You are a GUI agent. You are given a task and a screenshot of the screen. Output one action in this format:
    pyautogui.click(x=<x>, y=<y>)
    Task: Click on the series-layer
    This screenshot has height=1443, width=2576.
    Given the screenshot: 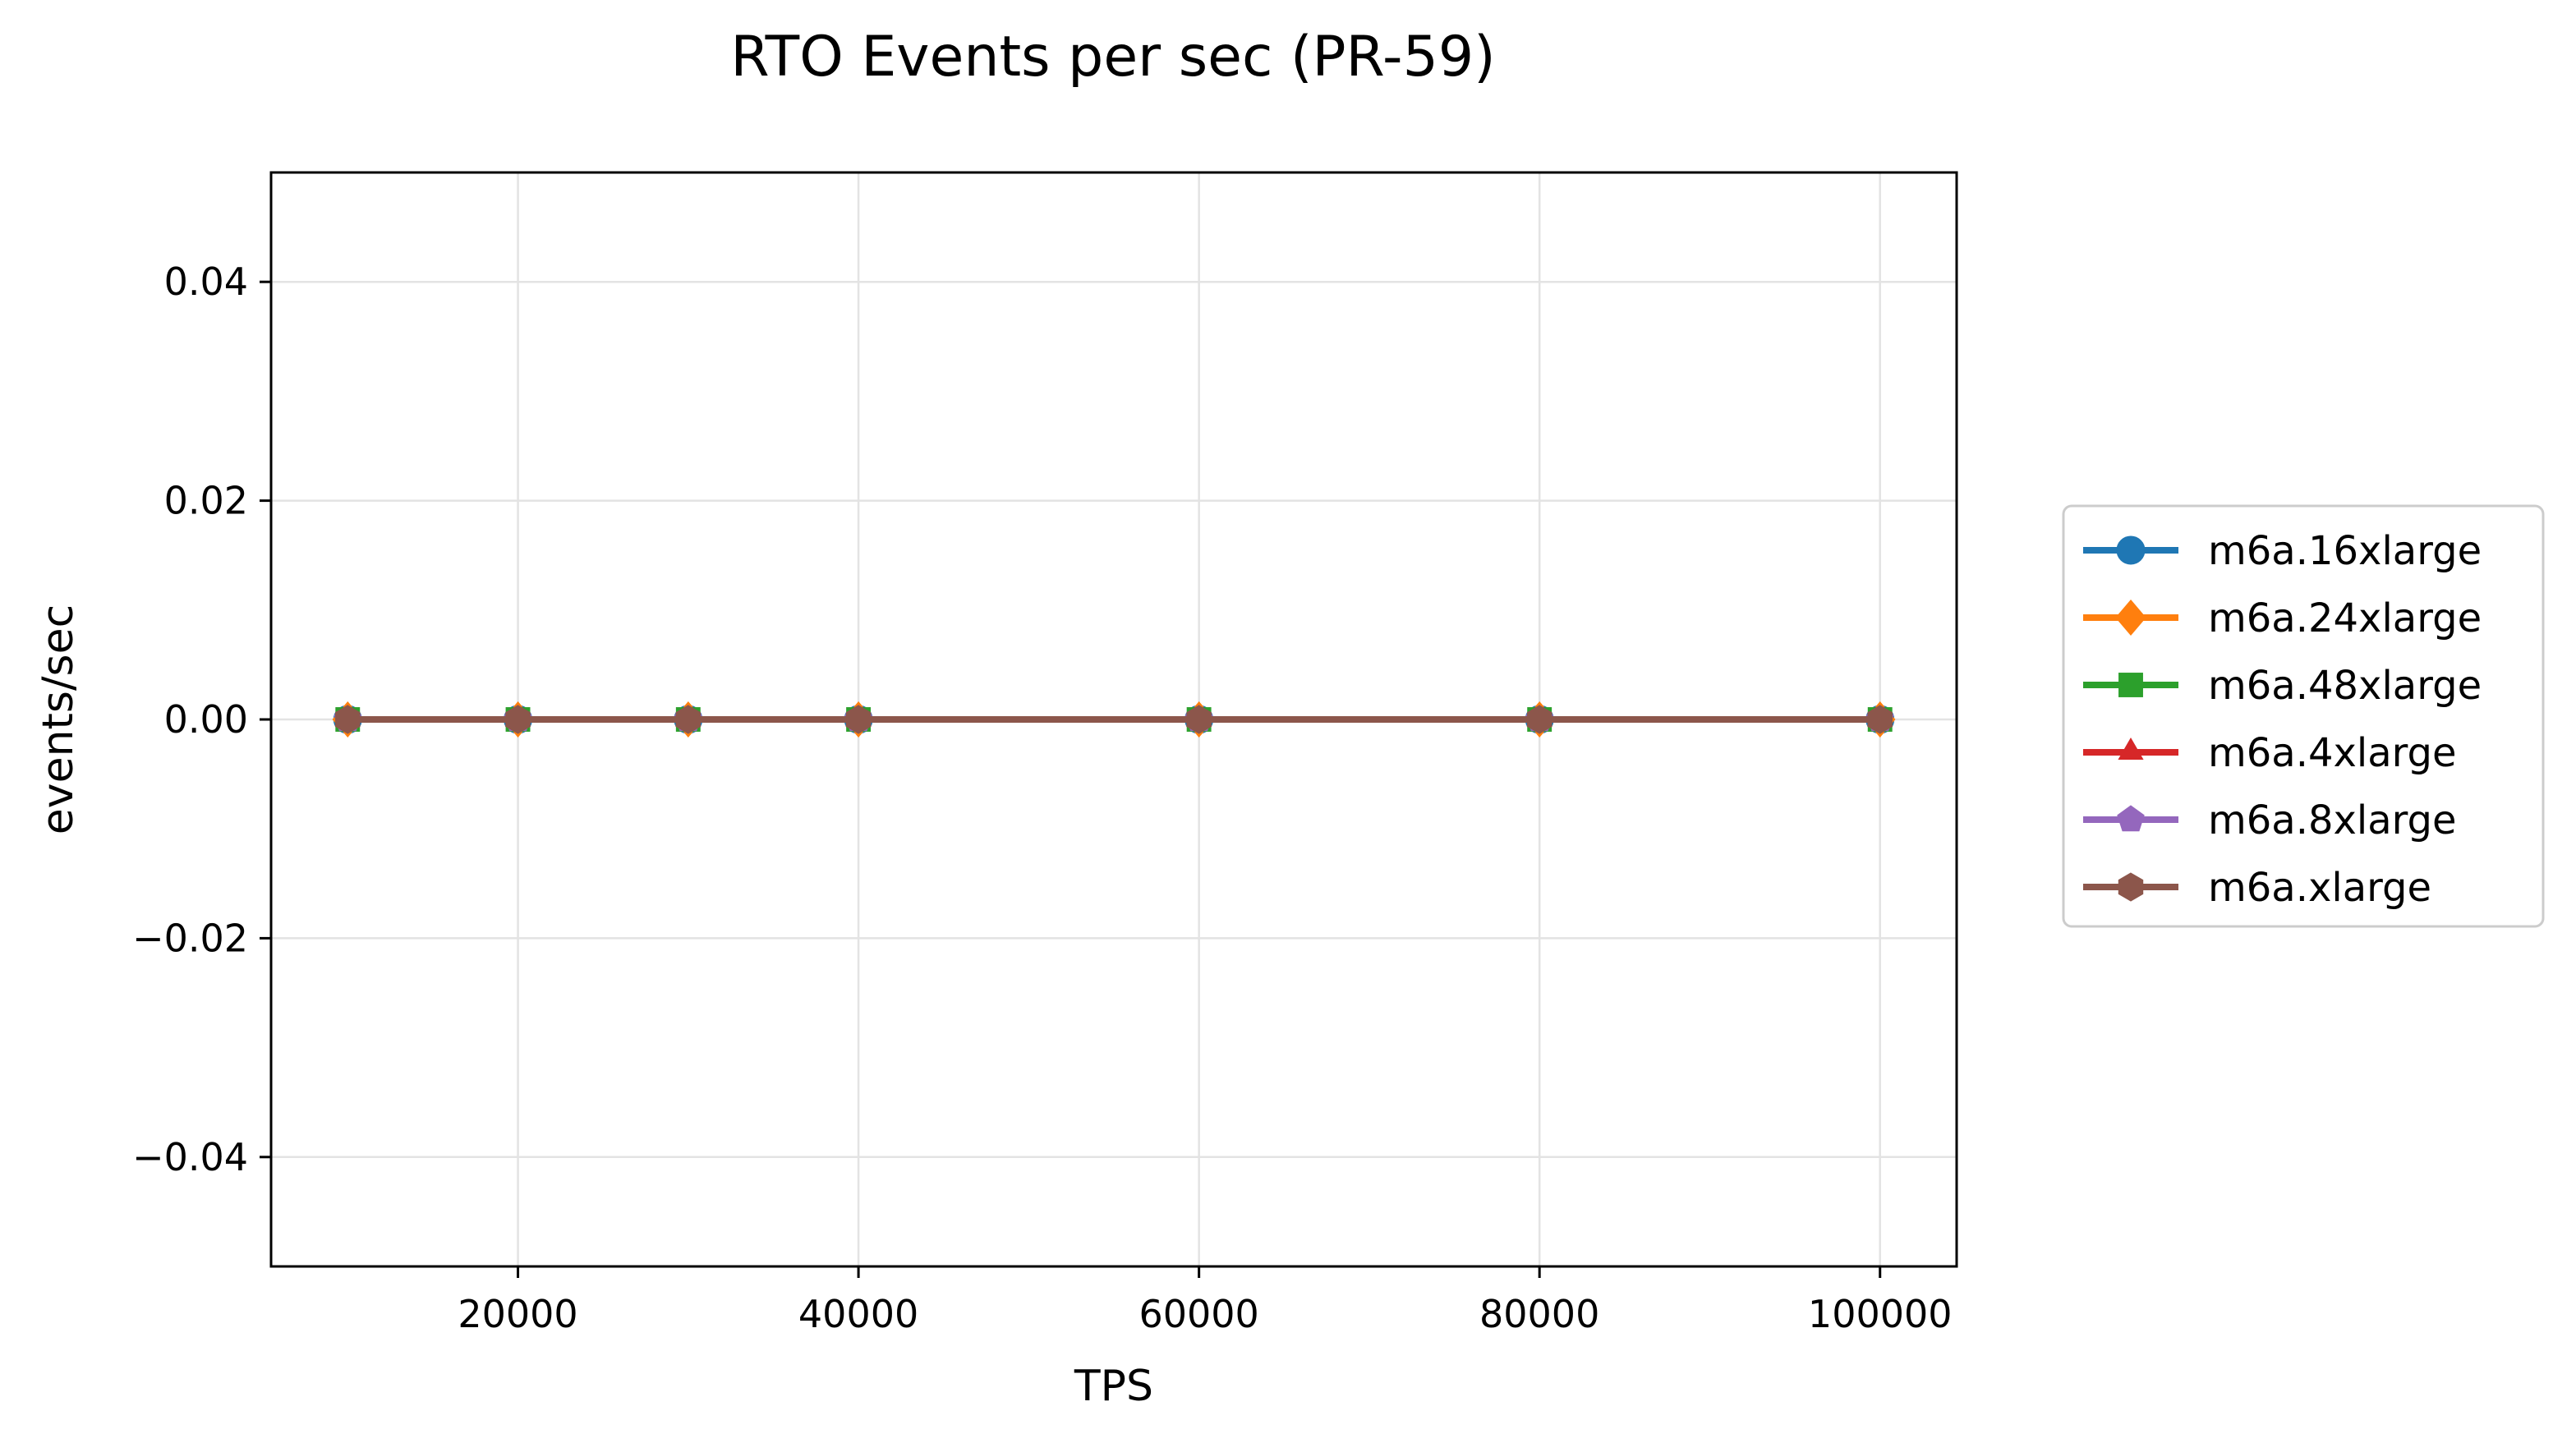 What is the action you would take?
    pyautogui.click(x=1114, y=719)
    